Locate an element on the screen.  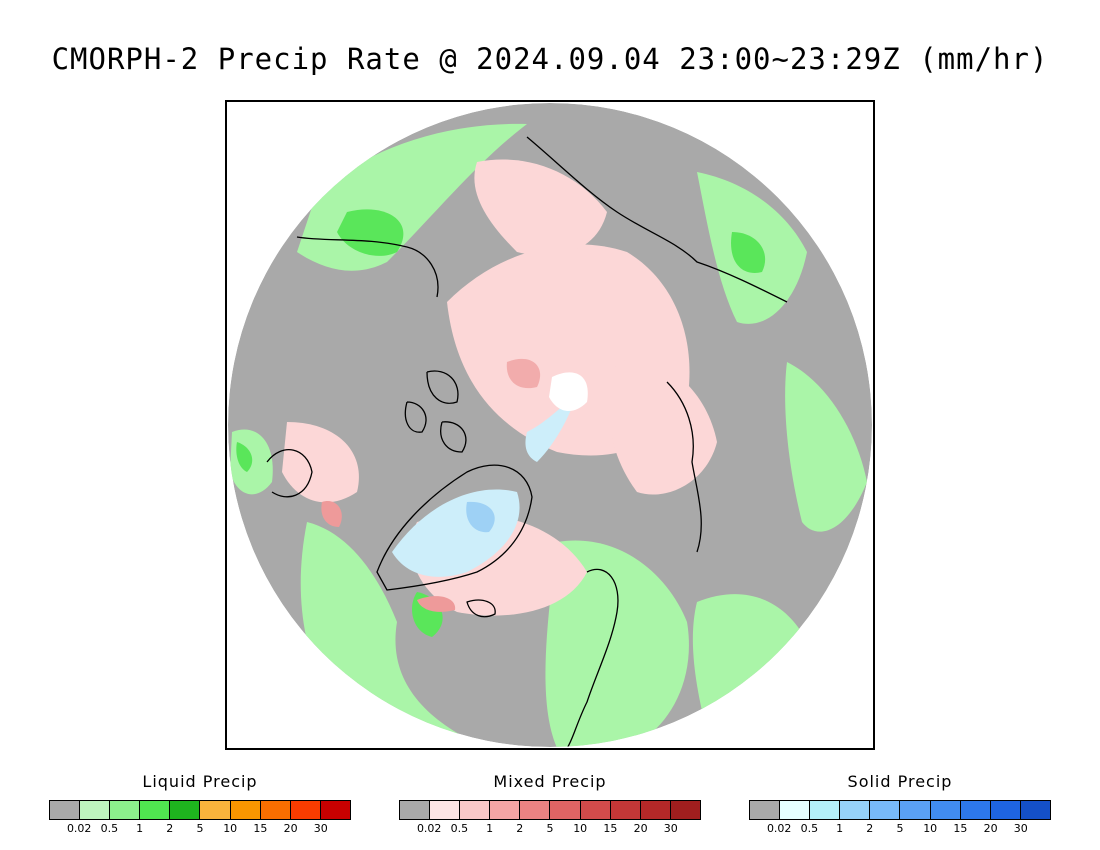
legend-ticks-solid: 0.02 0.5 1 2 5 10 15 20 30 is located at coordinates (900, 829).